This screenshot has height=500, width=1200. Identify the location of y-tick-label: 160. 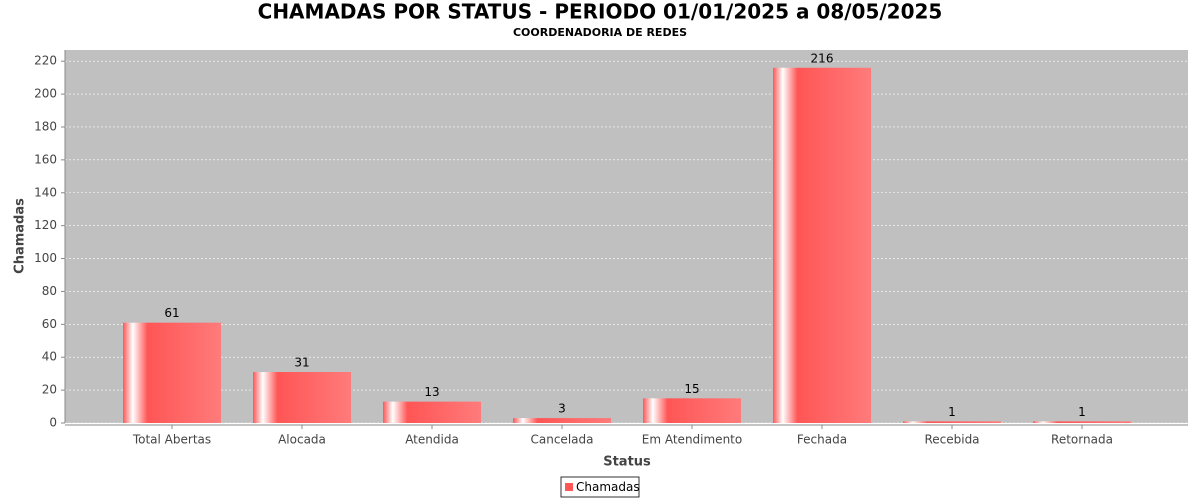
(45, 159).